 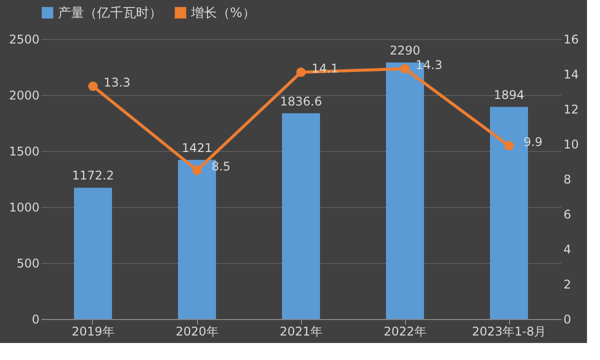 I want to click on y2-tick-label: 10, so click(x=571, y=145).